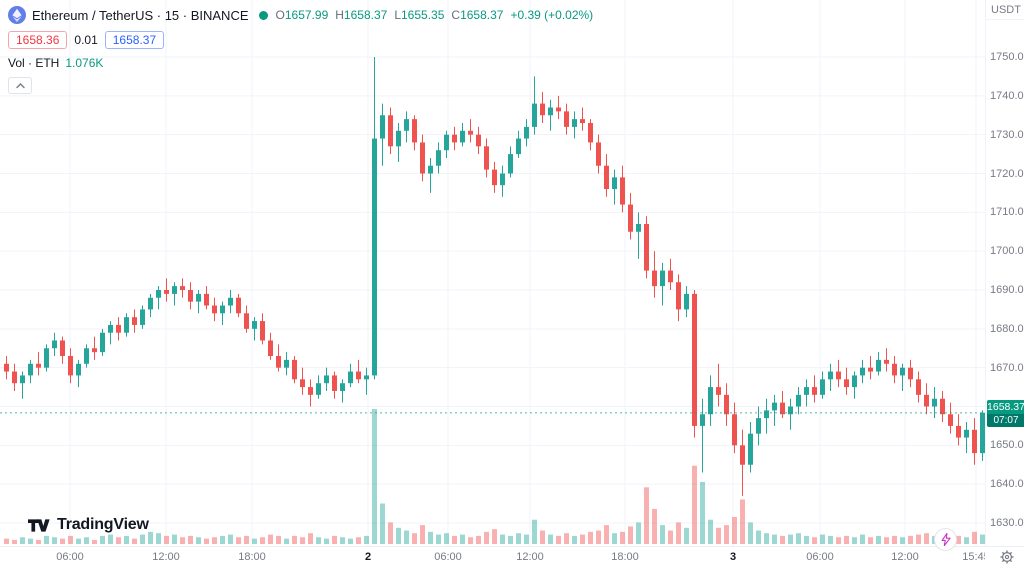  I want to click on current-price-value: 1658.37, so click(1005, 406).